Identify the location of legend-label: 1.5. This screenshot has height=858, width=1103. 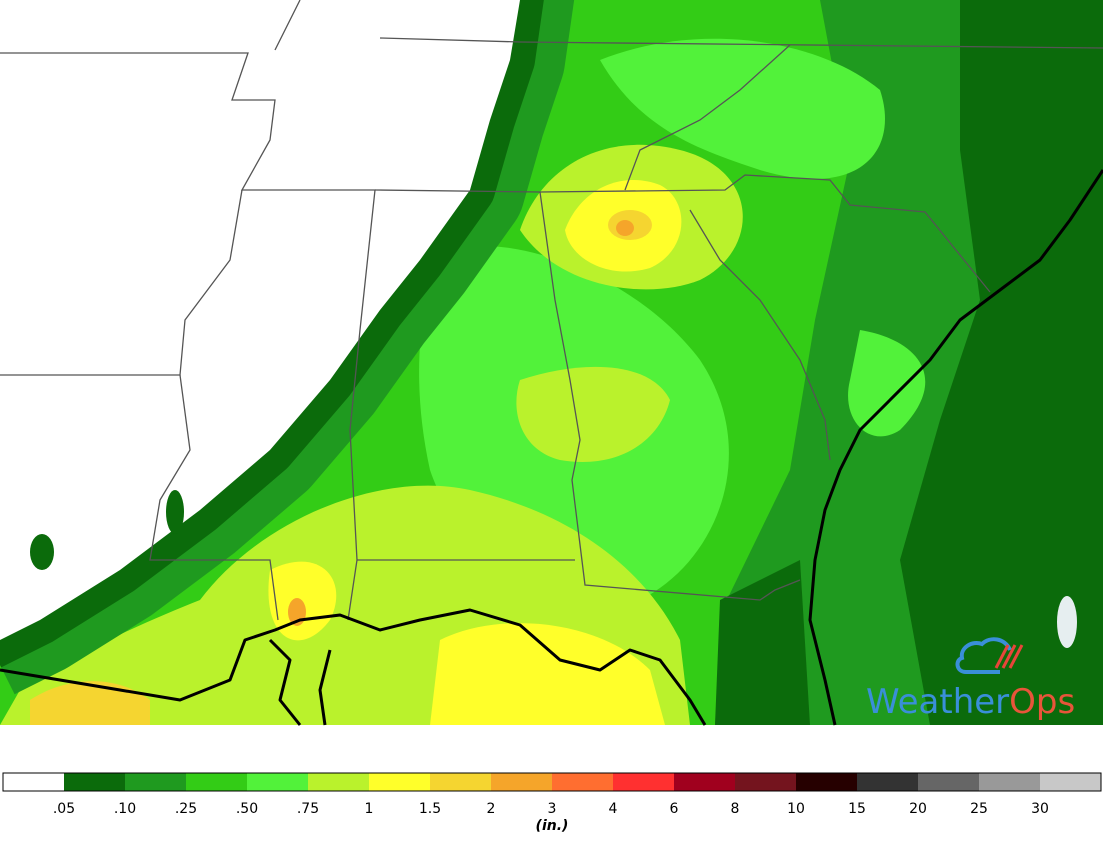
(430, 809).